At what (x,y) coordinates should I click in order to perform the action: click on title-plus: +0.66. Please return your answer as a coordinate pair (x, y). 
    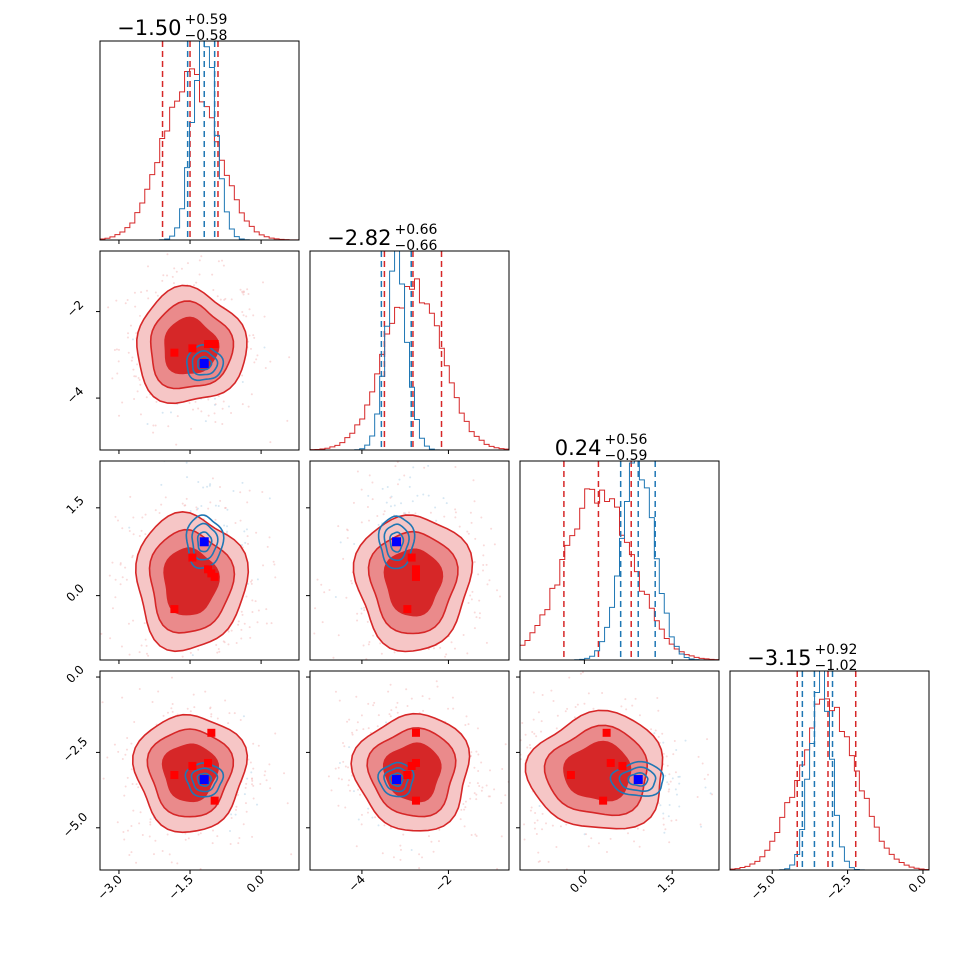
    Looking at the image, I should click on (416, 230).